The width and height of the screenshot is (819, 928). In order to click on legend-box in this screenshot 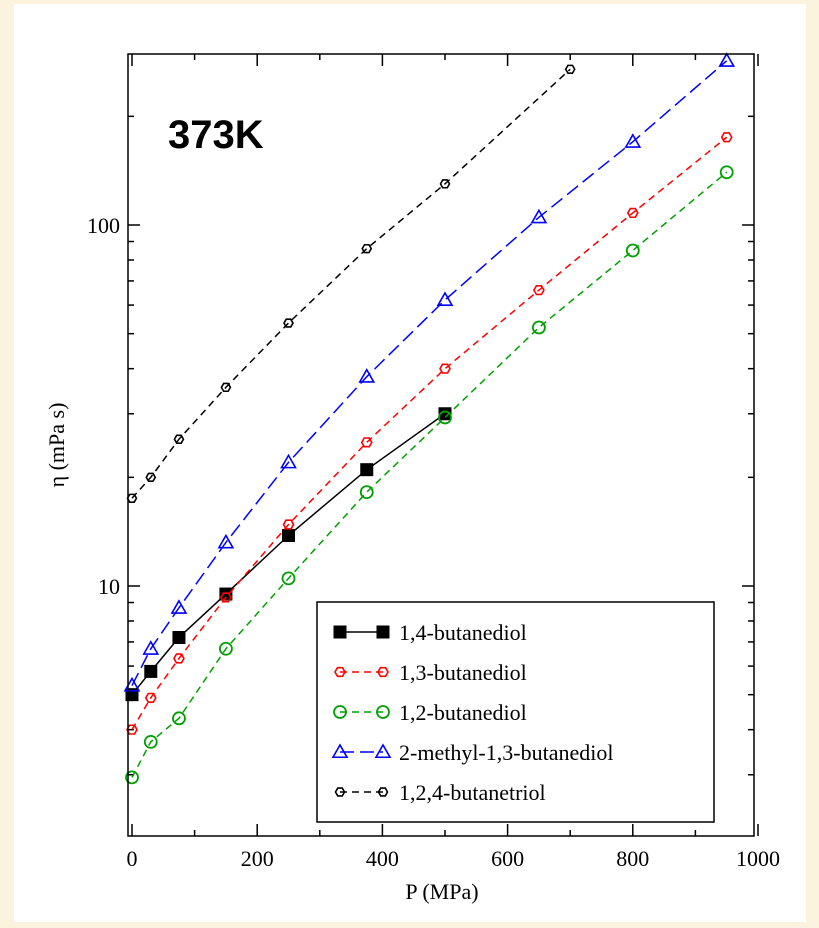, I will do `click(515, 712)`.